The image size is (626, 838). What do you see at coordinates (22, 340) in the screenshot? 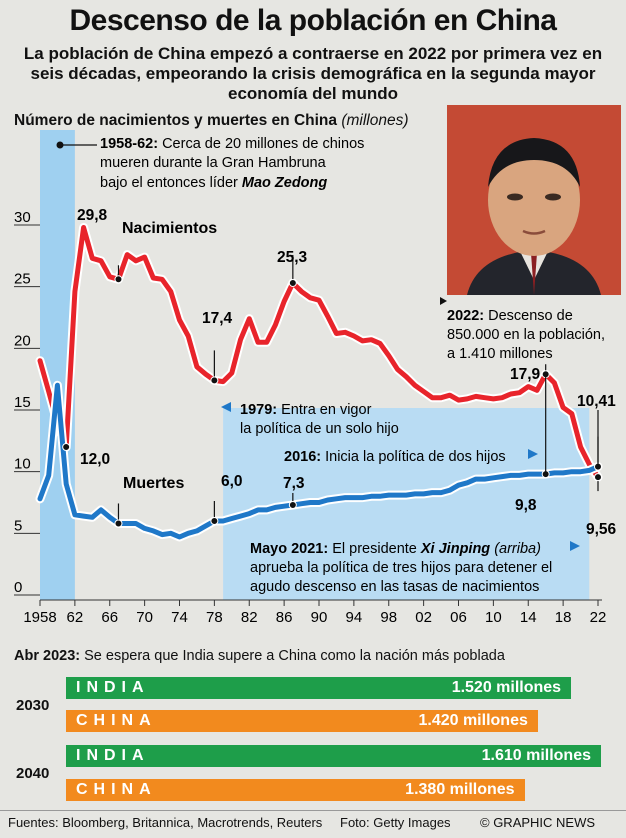
I see `y-tick-label: 20` at bounding box center [22, 340].